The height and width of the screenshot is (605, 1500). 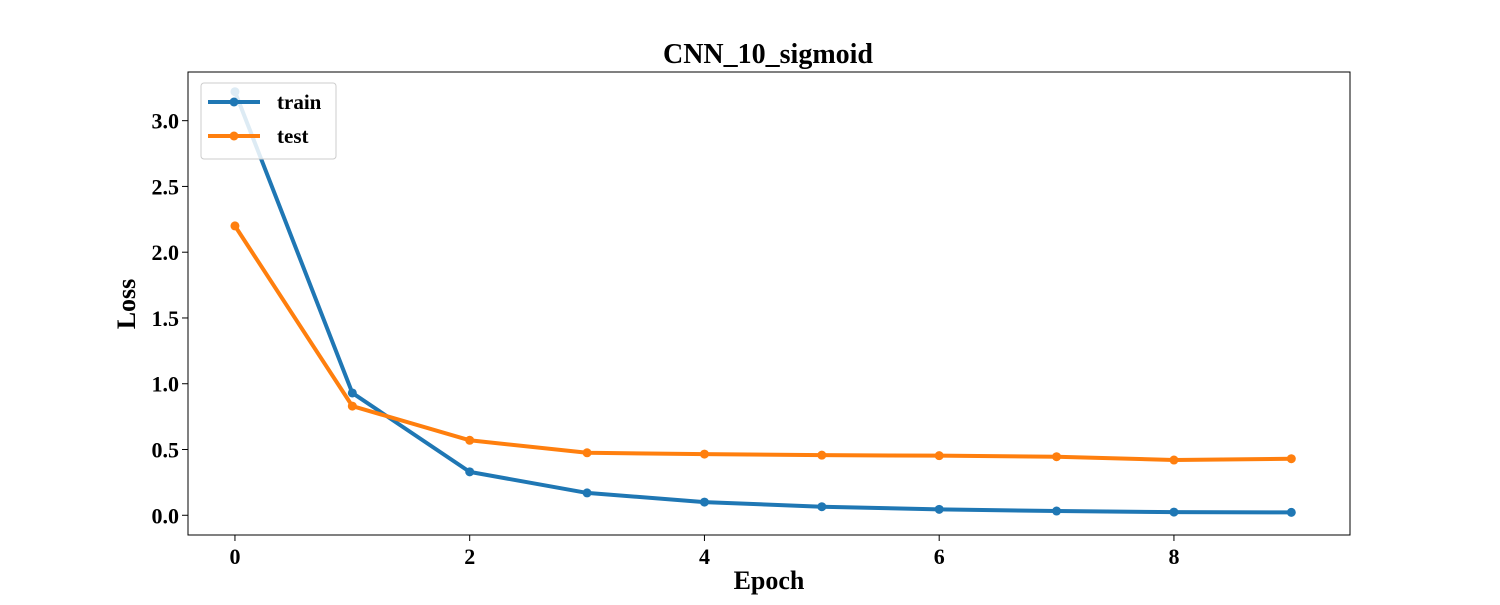 I want to click on chart-title: CNN_10_sigmoid, so click(x=768, y=54).